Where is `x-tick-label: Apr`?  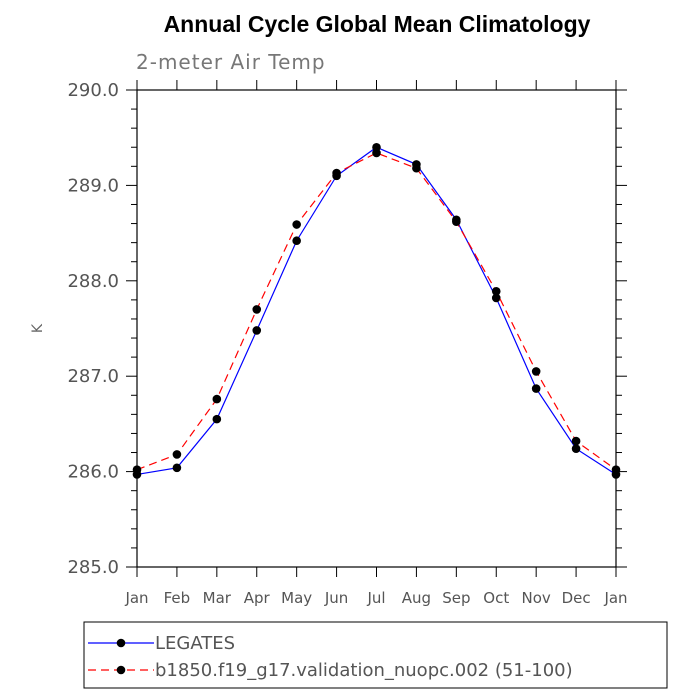
x-tick-label: Apr is located at coordinates (257, 598).